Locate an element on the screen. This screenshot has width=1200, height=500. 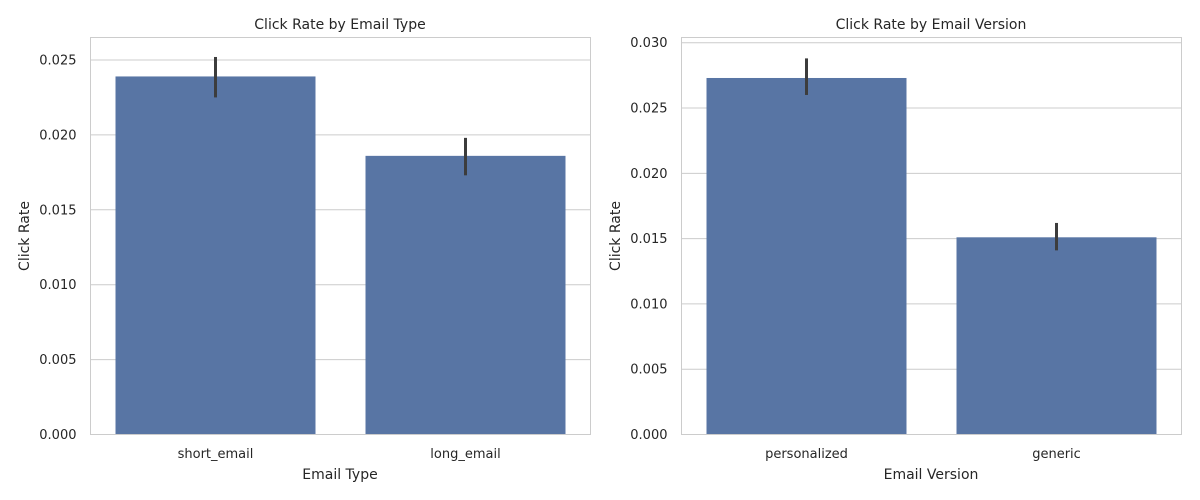
x-tick-label: long_email is located at coordinates (465, 454).